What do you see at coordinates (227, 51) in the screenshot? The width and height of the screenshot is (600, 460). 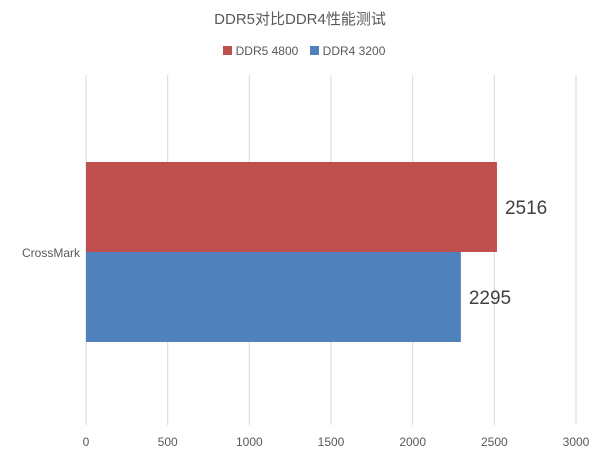 I see `legend-swatch-ddr5` at bounding box center [227, 51].